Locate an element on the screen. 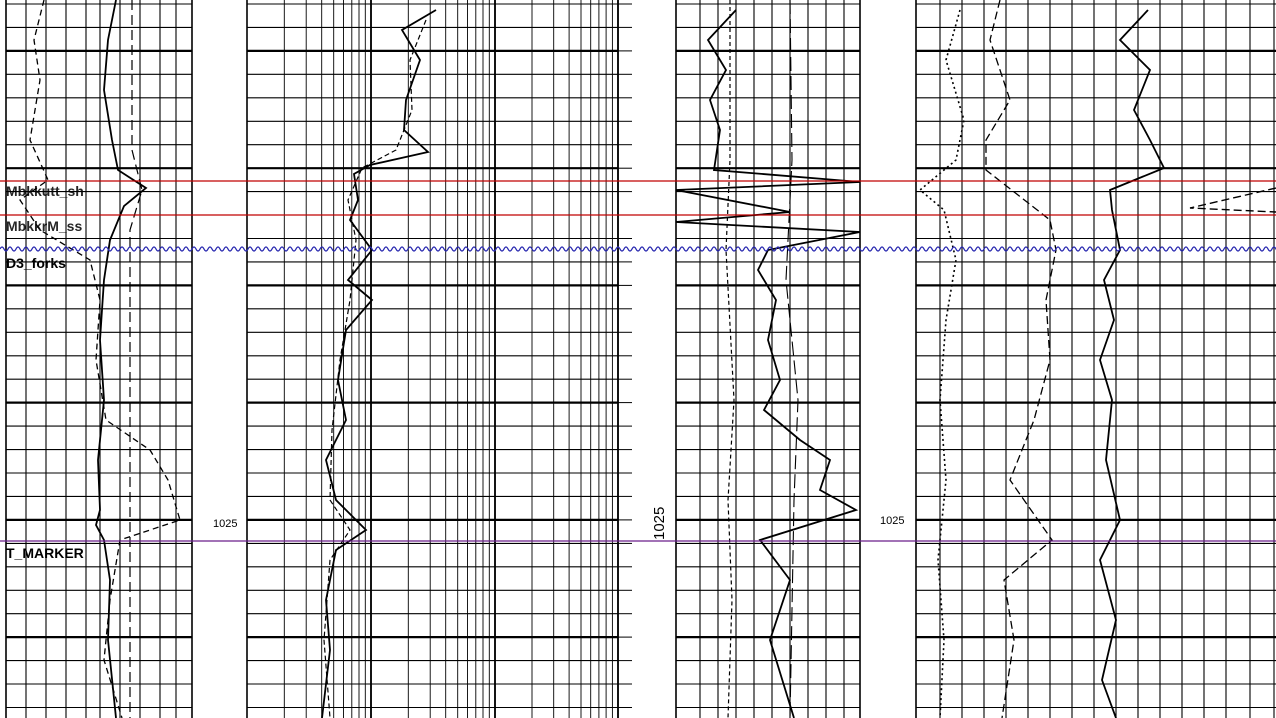  log-track-porosity is located at coordinates (768, 359).